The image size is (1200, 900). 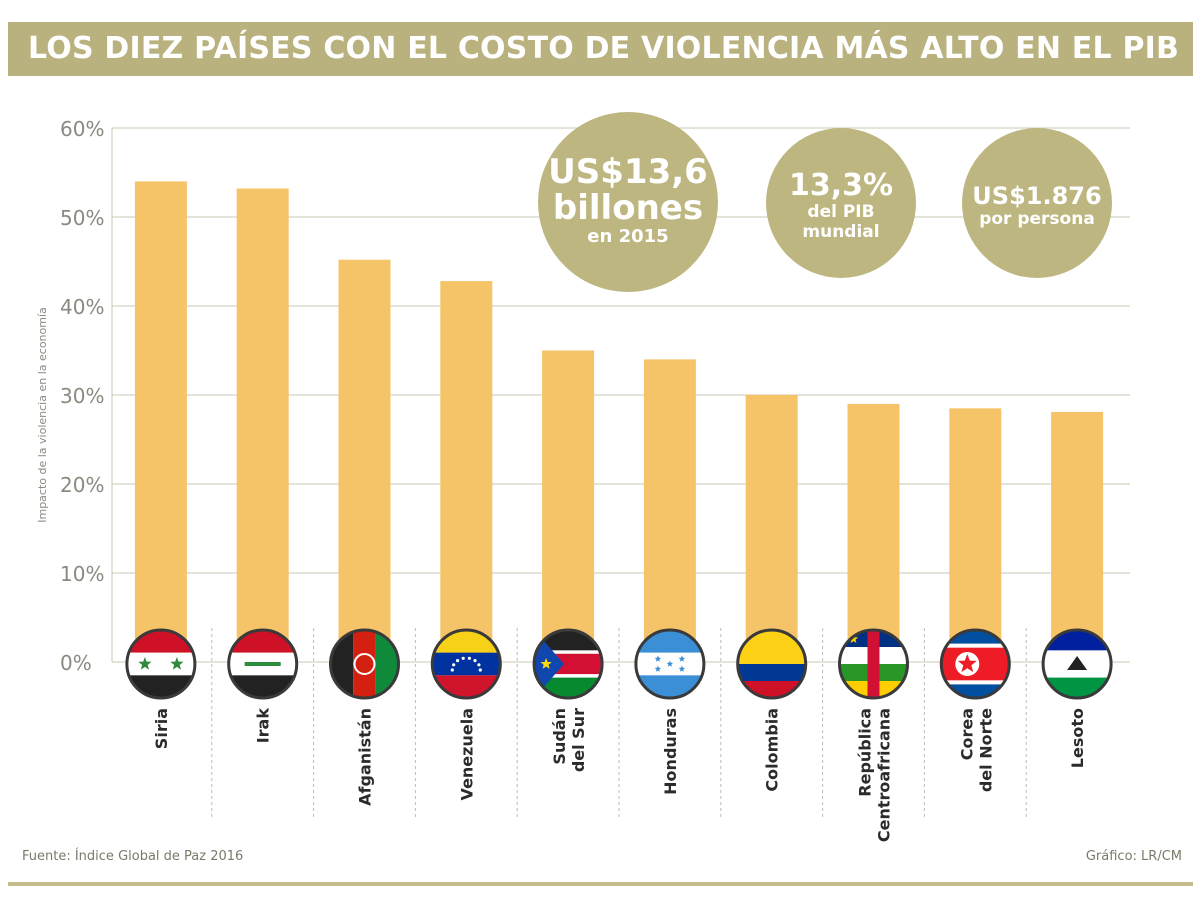 I want to click on x-tick-label-line: República, so click(x=865, y=752).